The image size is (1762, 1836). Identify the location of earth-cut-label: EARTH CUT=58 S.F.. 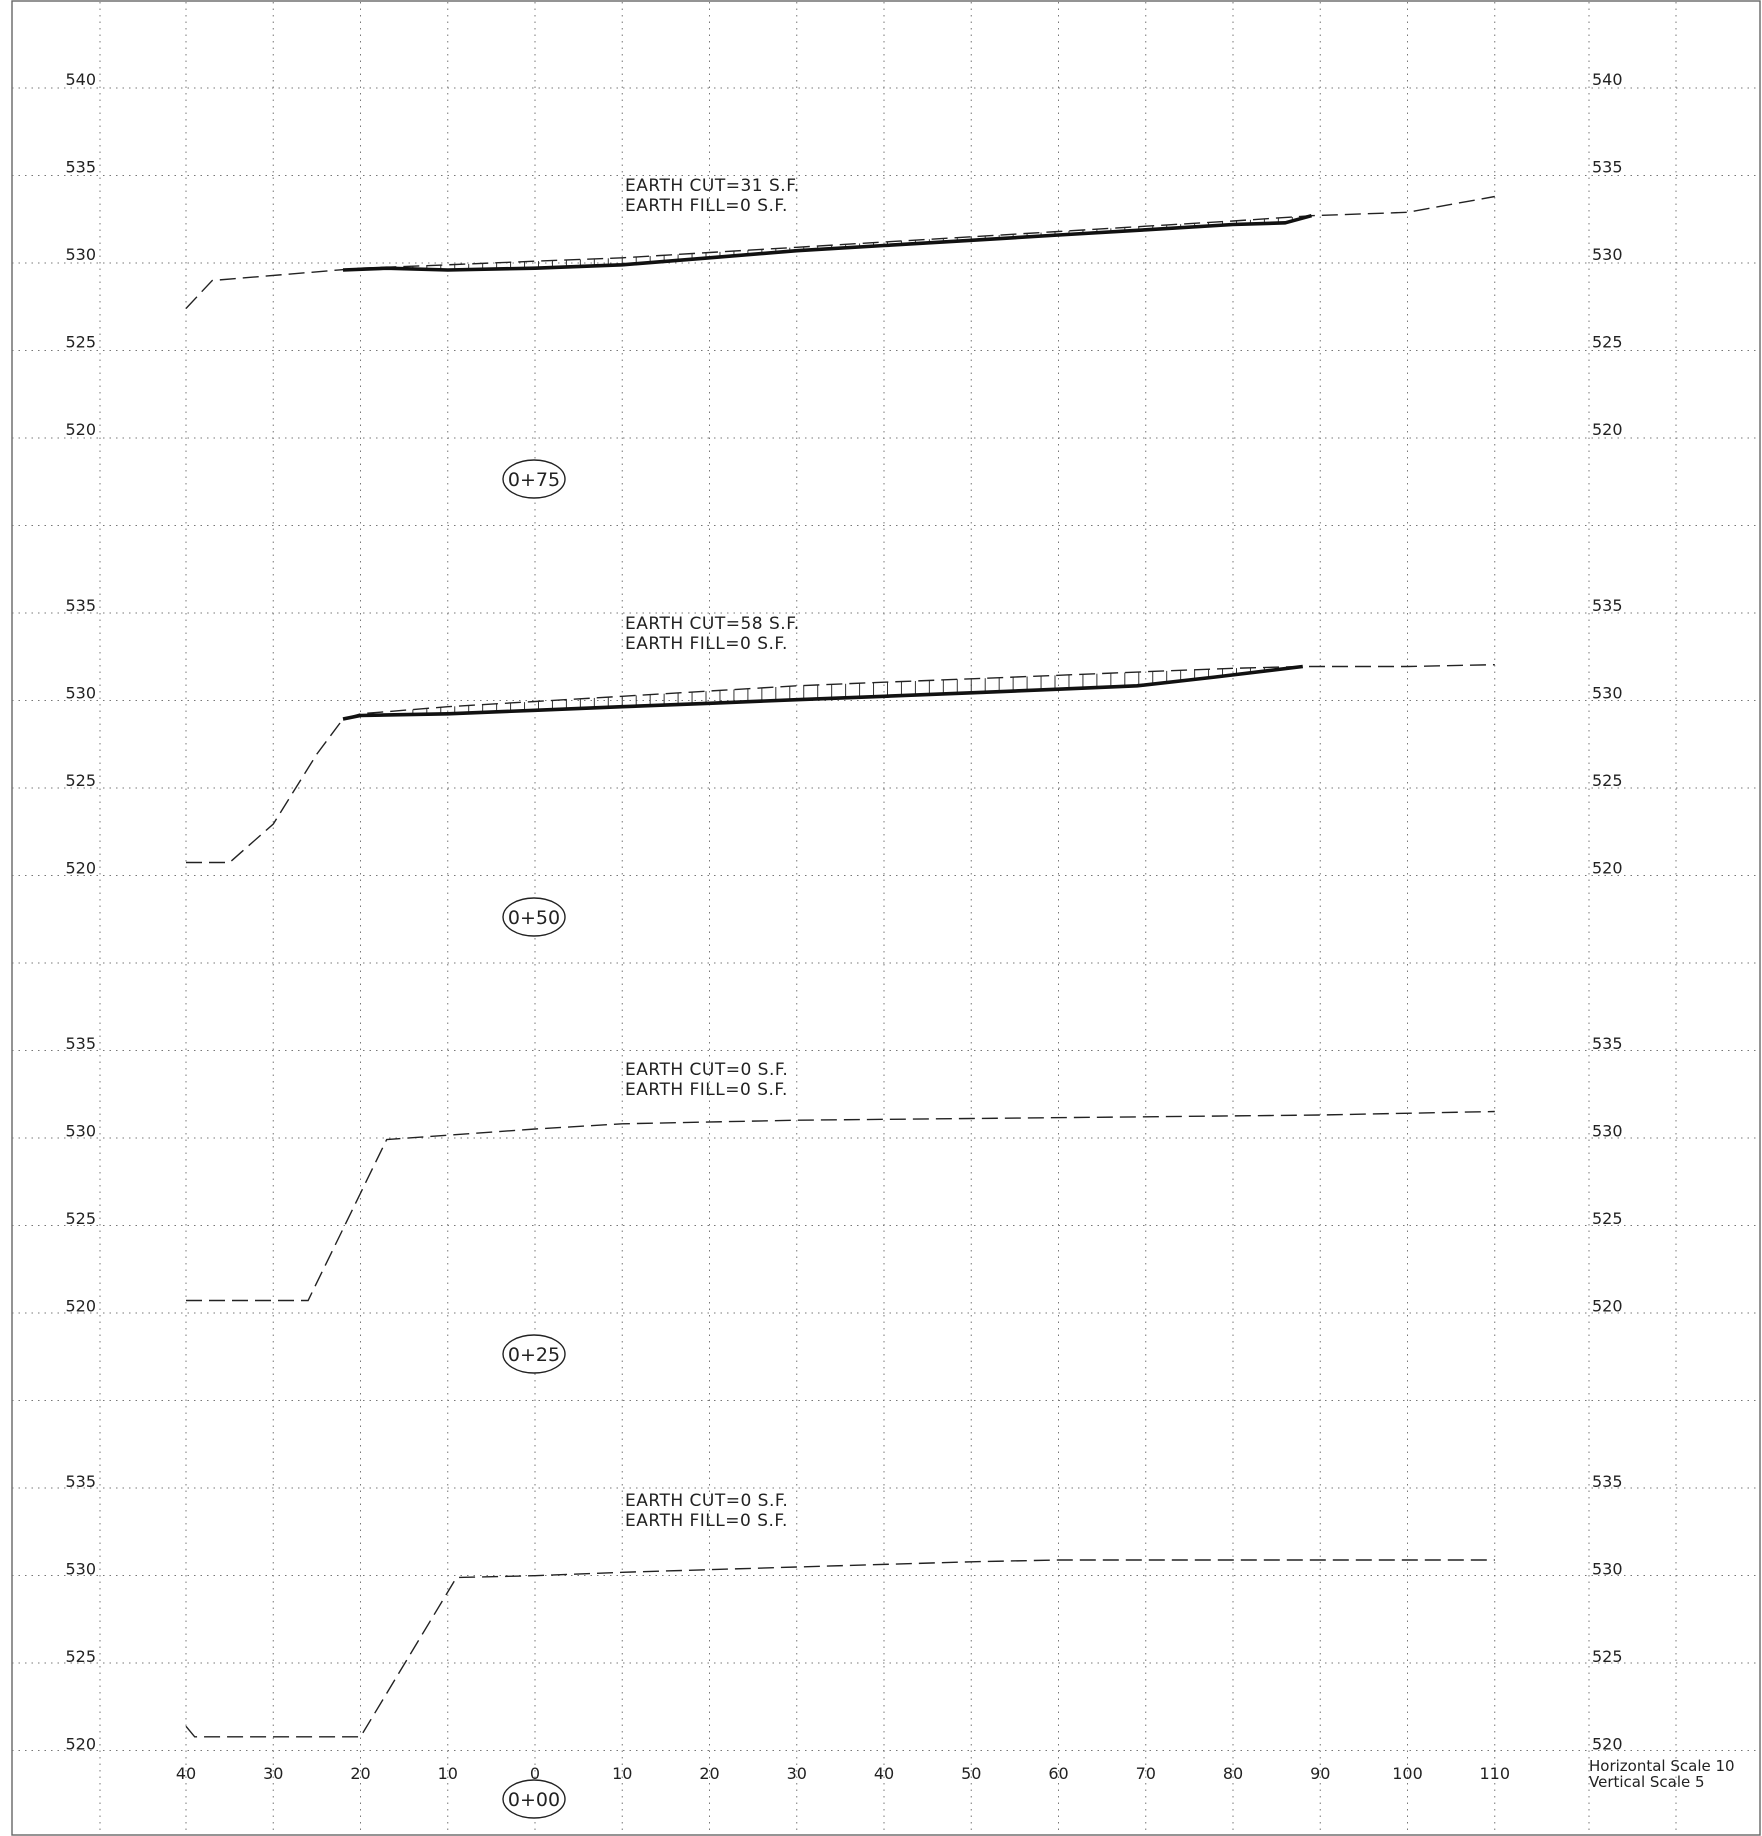
(712, 624).